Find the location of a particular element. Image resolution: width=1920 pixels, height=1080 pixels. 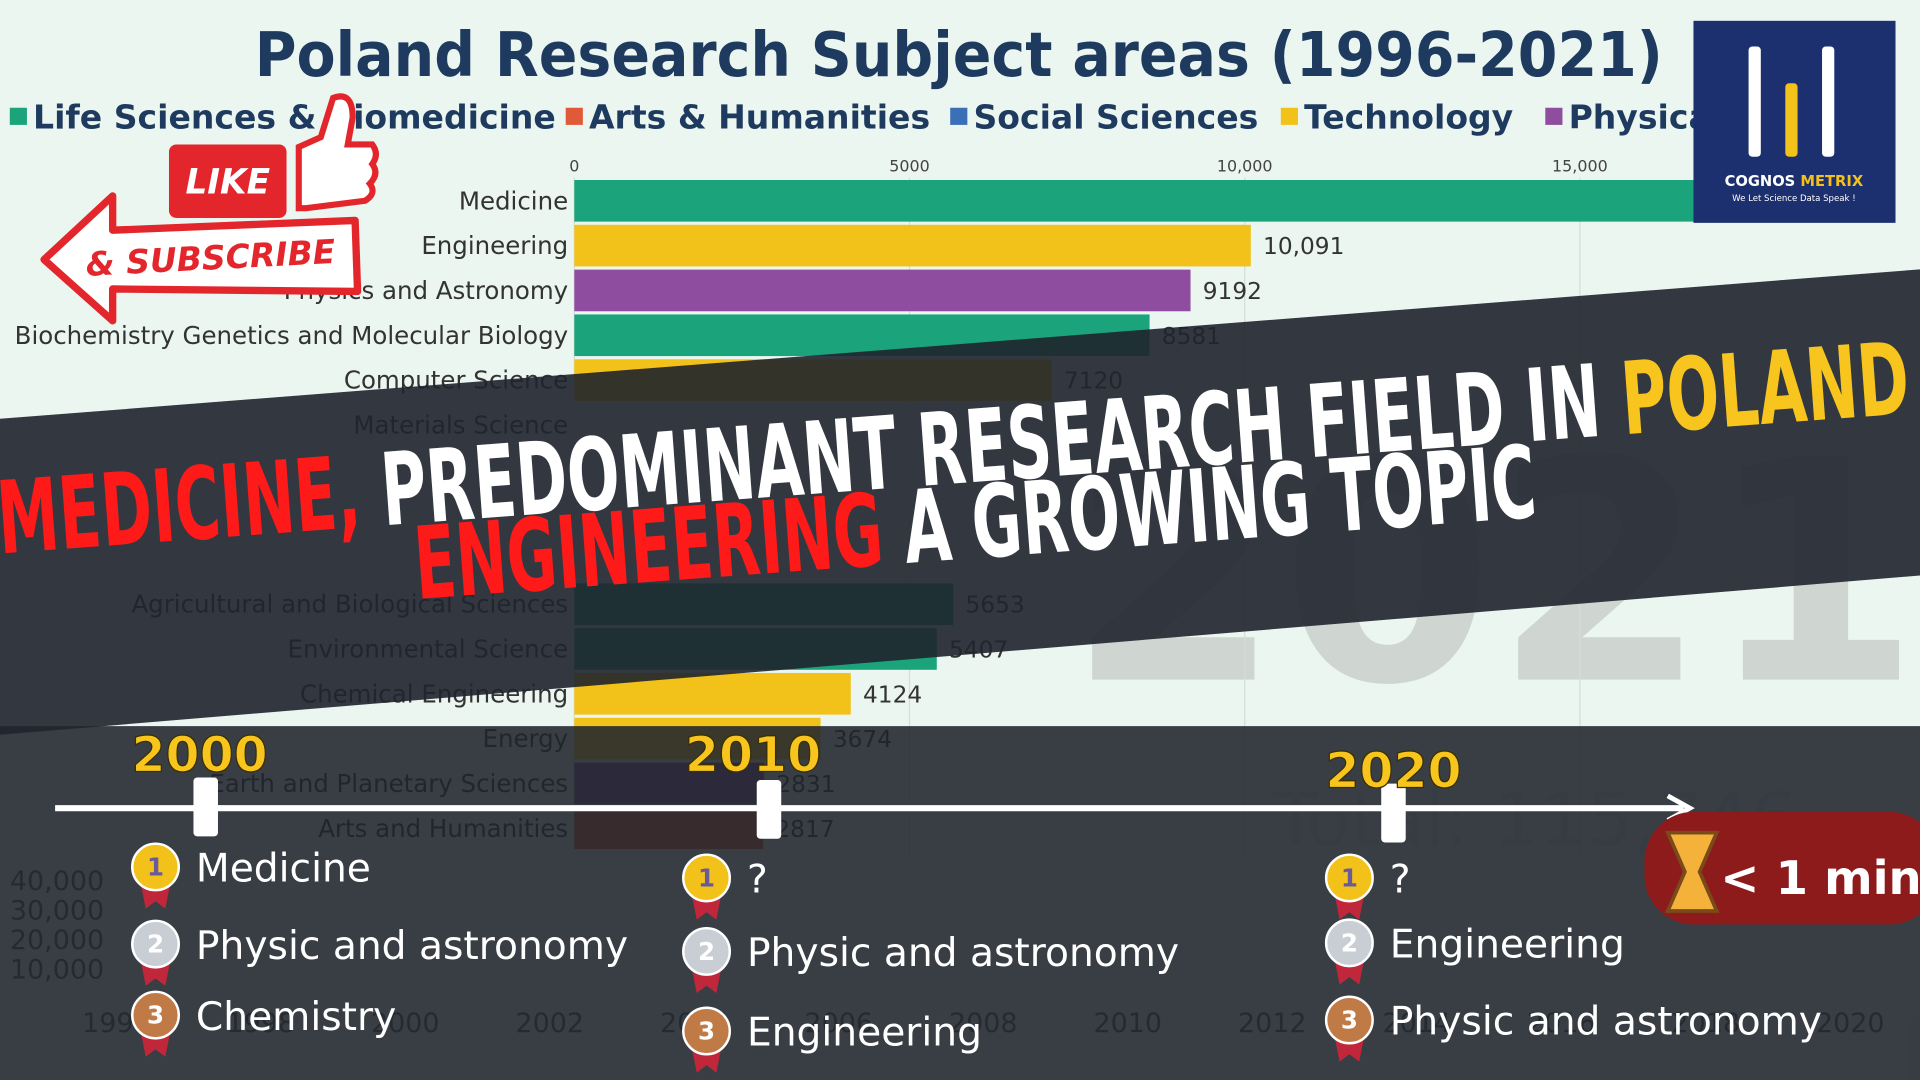

rank-label: Chemistry is located at coordinates (296, 1017).